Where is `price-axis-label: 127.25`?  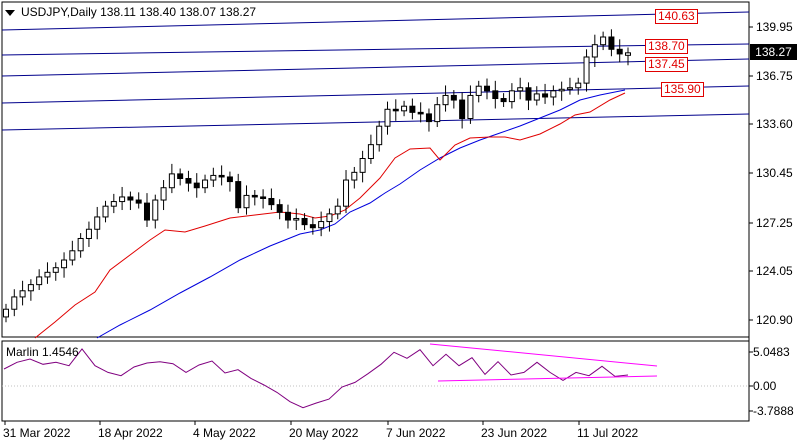
price-axis-label: 127.25 is located at coordinates (774, 223).